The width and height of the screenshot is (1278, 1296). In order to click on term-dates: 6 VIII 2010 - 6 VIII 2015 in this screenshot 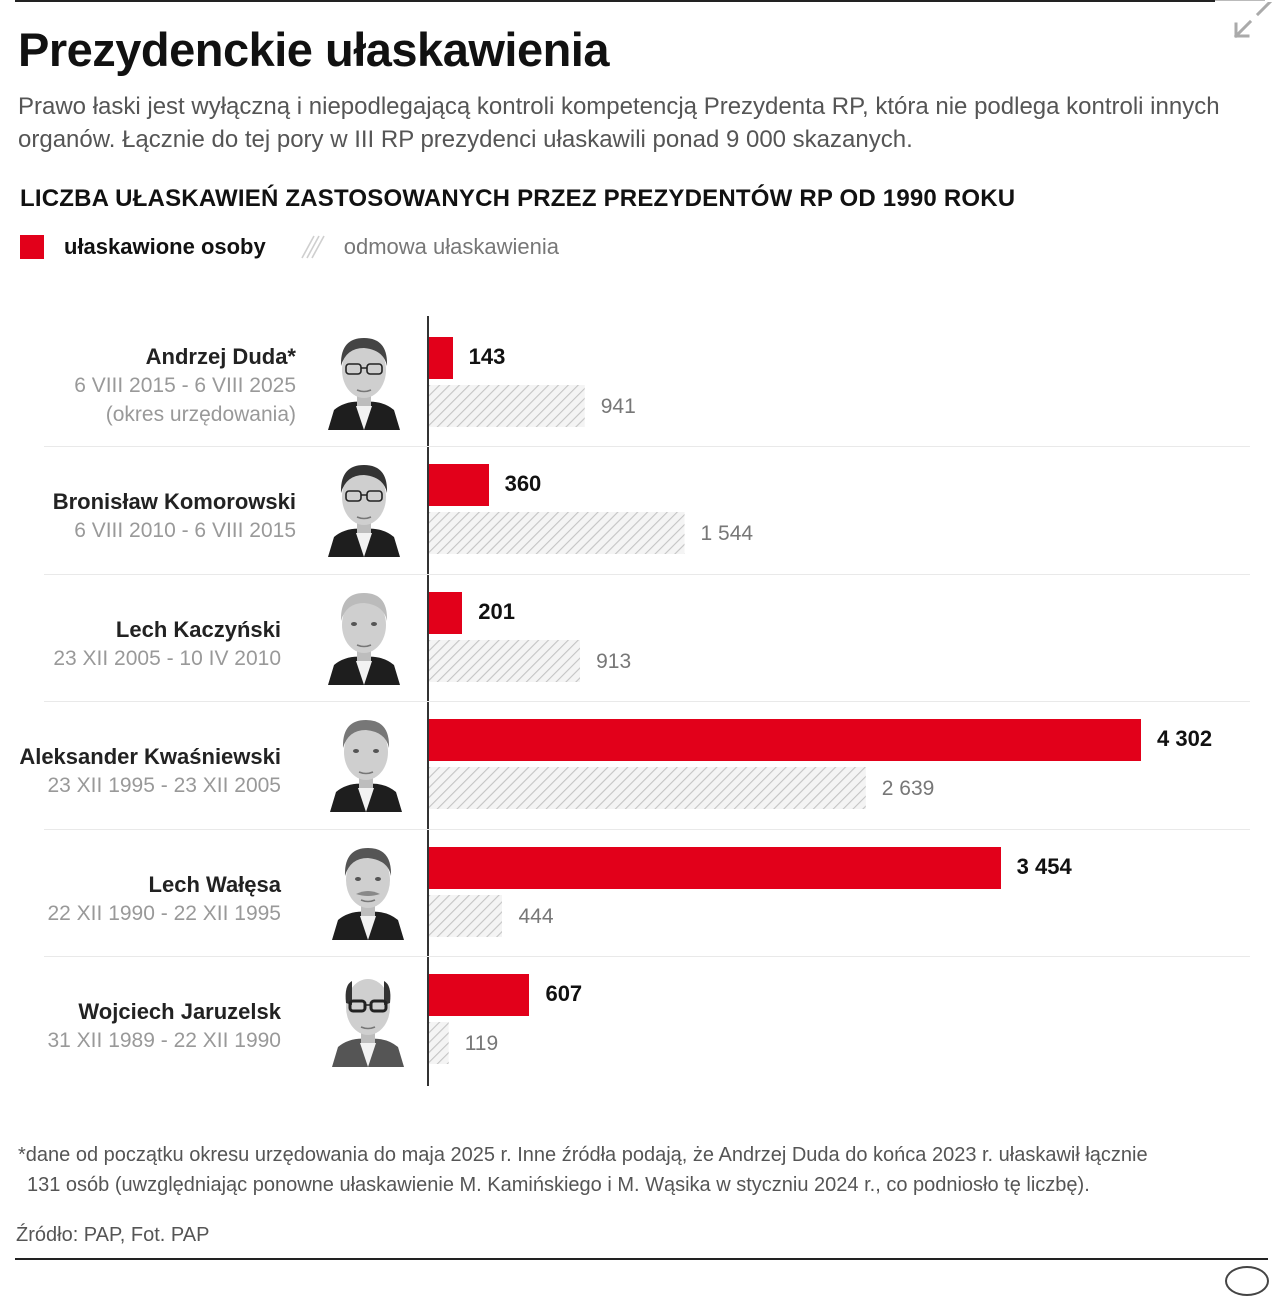, I will do `click(185, 531)`.